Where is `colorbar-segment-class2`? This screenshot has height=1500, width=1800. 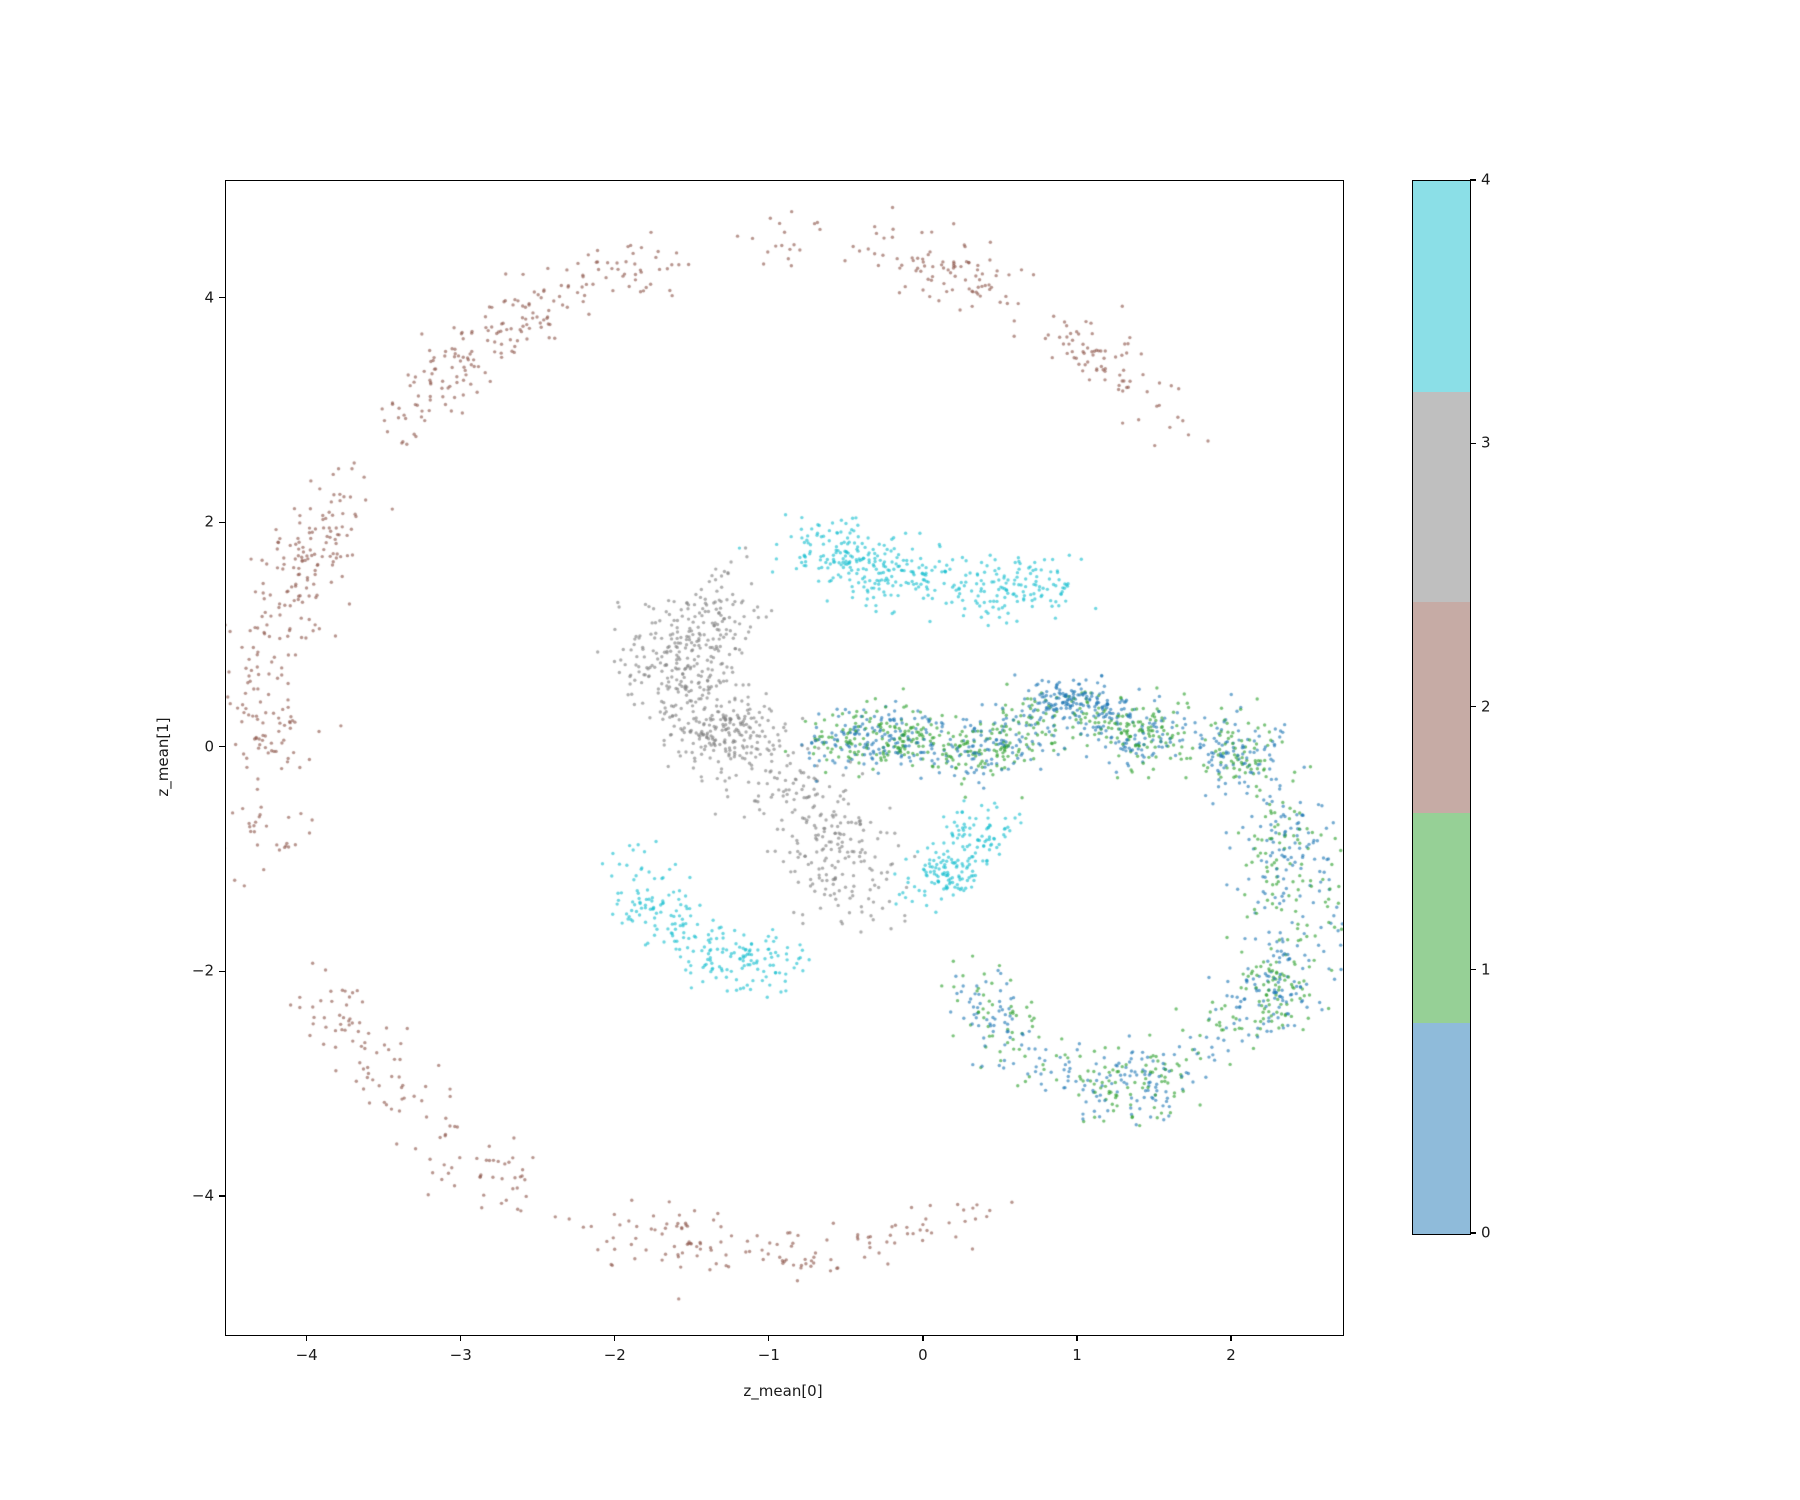 colorbar-segment-class2 is located at coordinates (1441, 707).